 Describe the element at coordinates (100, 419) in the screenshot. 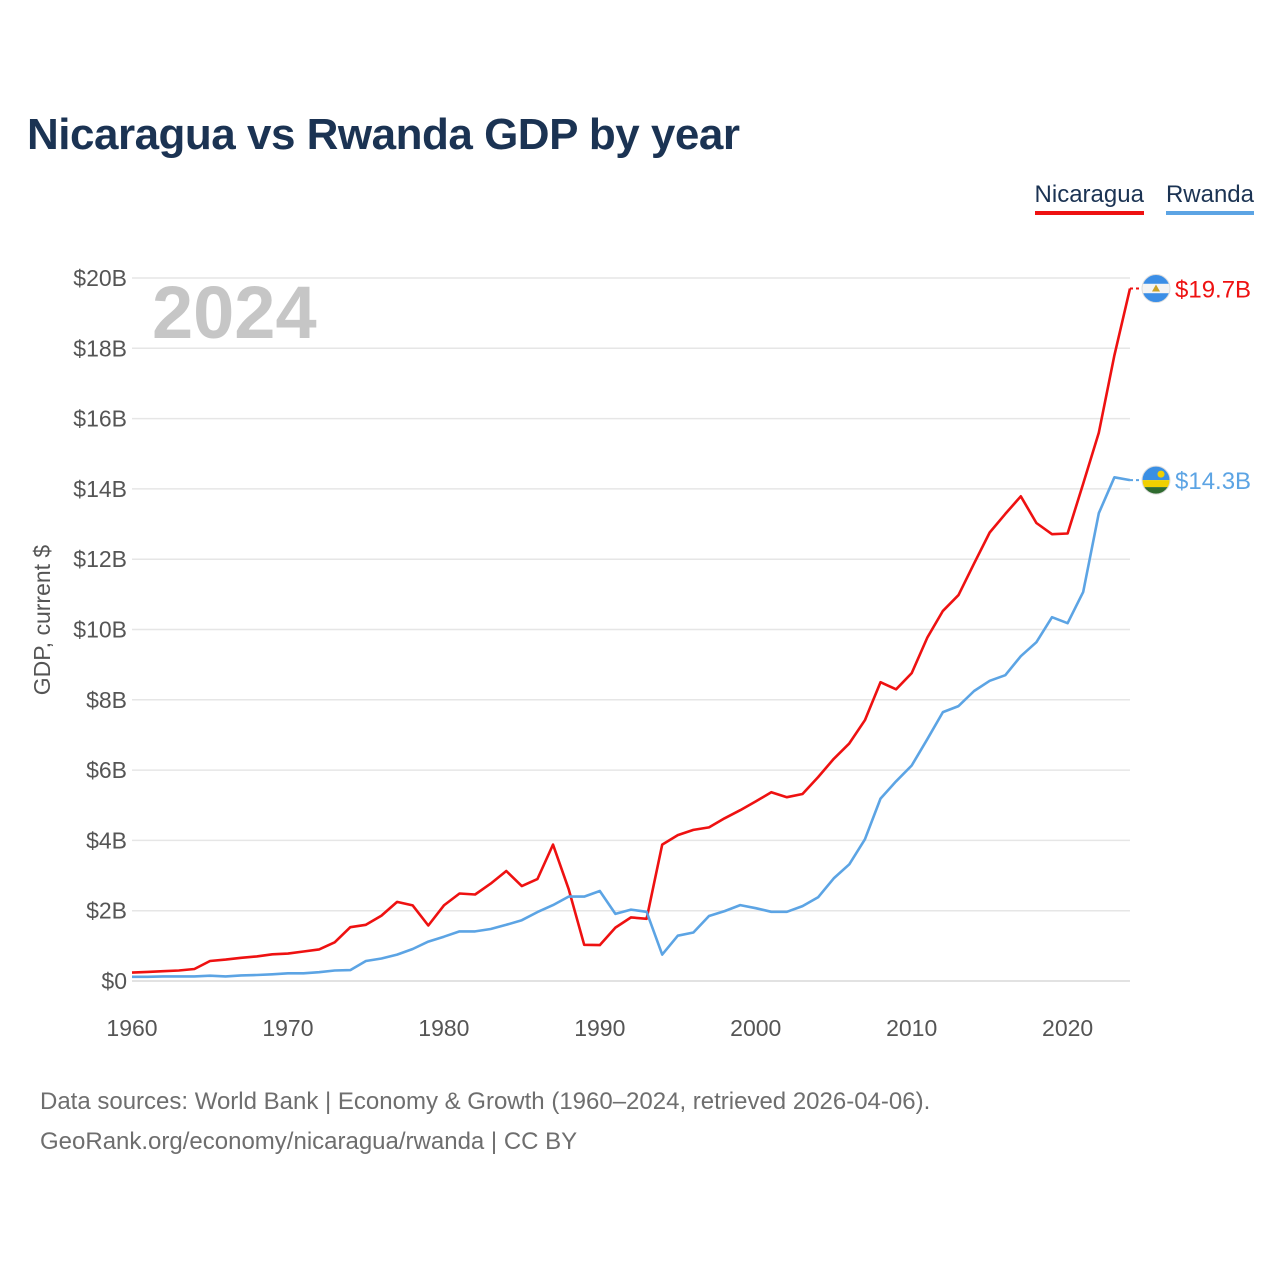

I see `y-tick-label: $16B` at that location.